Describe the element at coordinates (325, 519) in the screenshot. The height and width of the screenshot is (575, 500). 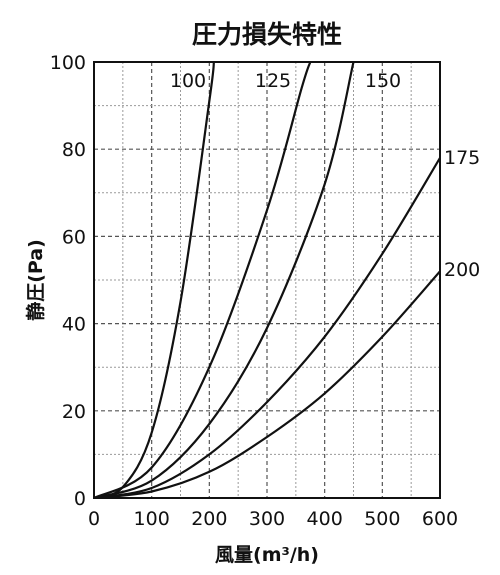
I see `x-tick-label: 400` at that location.